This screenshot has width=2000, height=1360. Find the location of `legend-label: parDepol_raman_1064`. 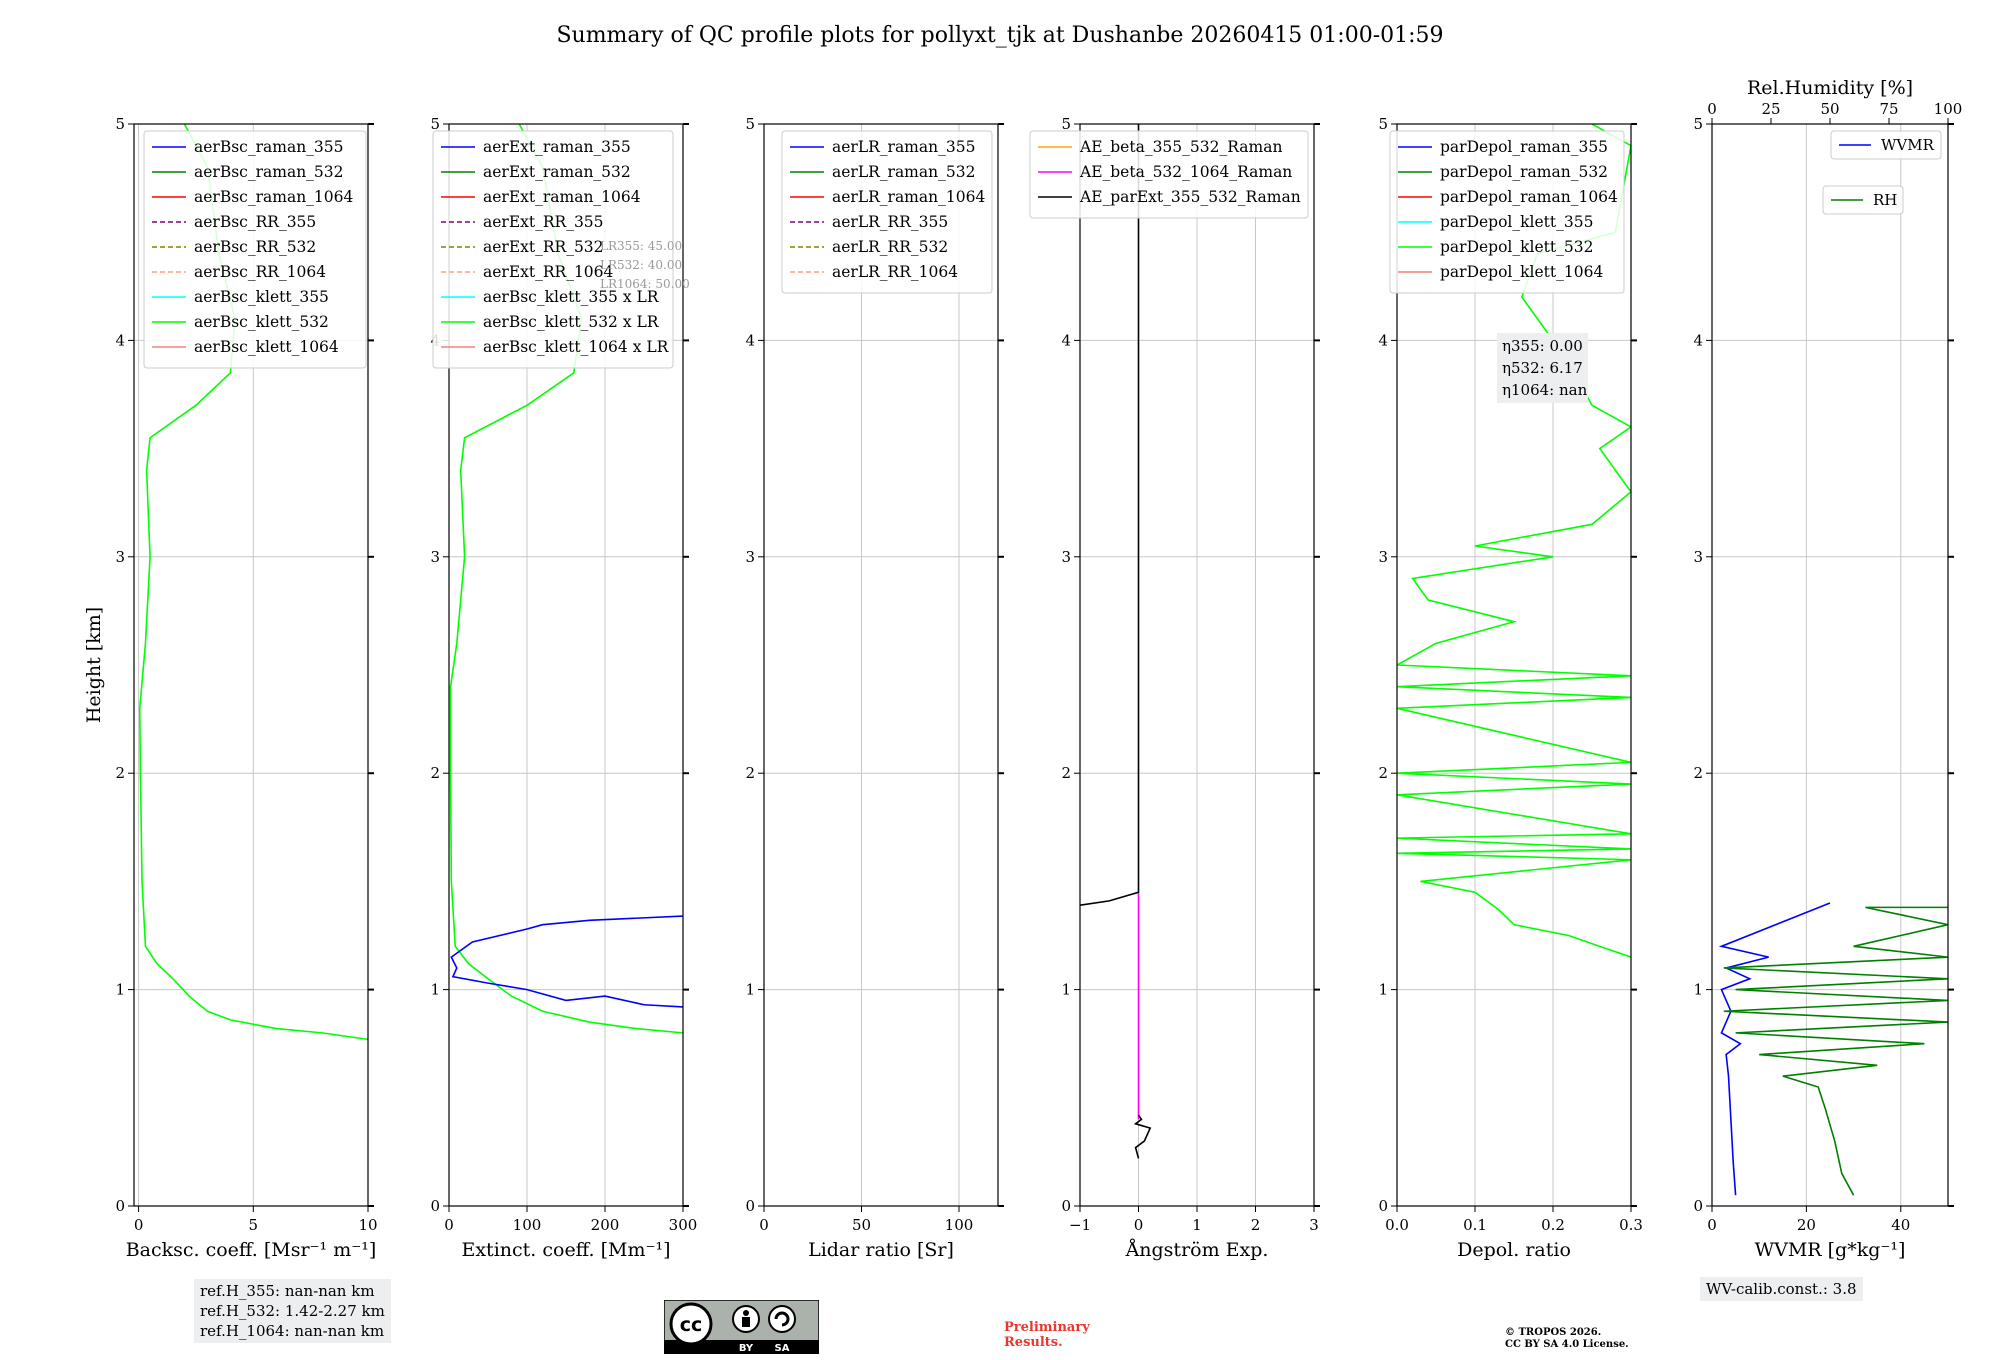

legend-label: parDepol_raman_1064 is located at coordinates (1529, 197).